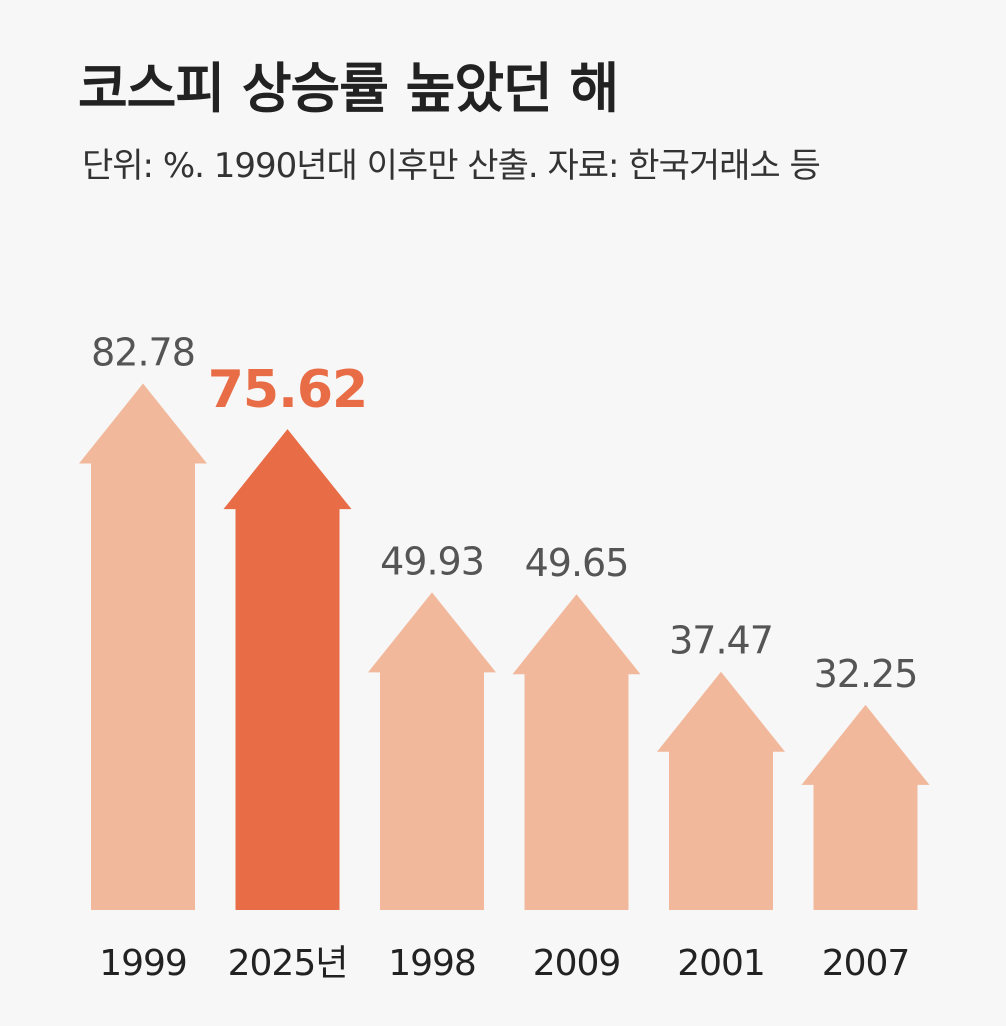 This screenshot has height=1026, width=1006. I want to click on value-label-2007: 32.25, so click(866, 674).